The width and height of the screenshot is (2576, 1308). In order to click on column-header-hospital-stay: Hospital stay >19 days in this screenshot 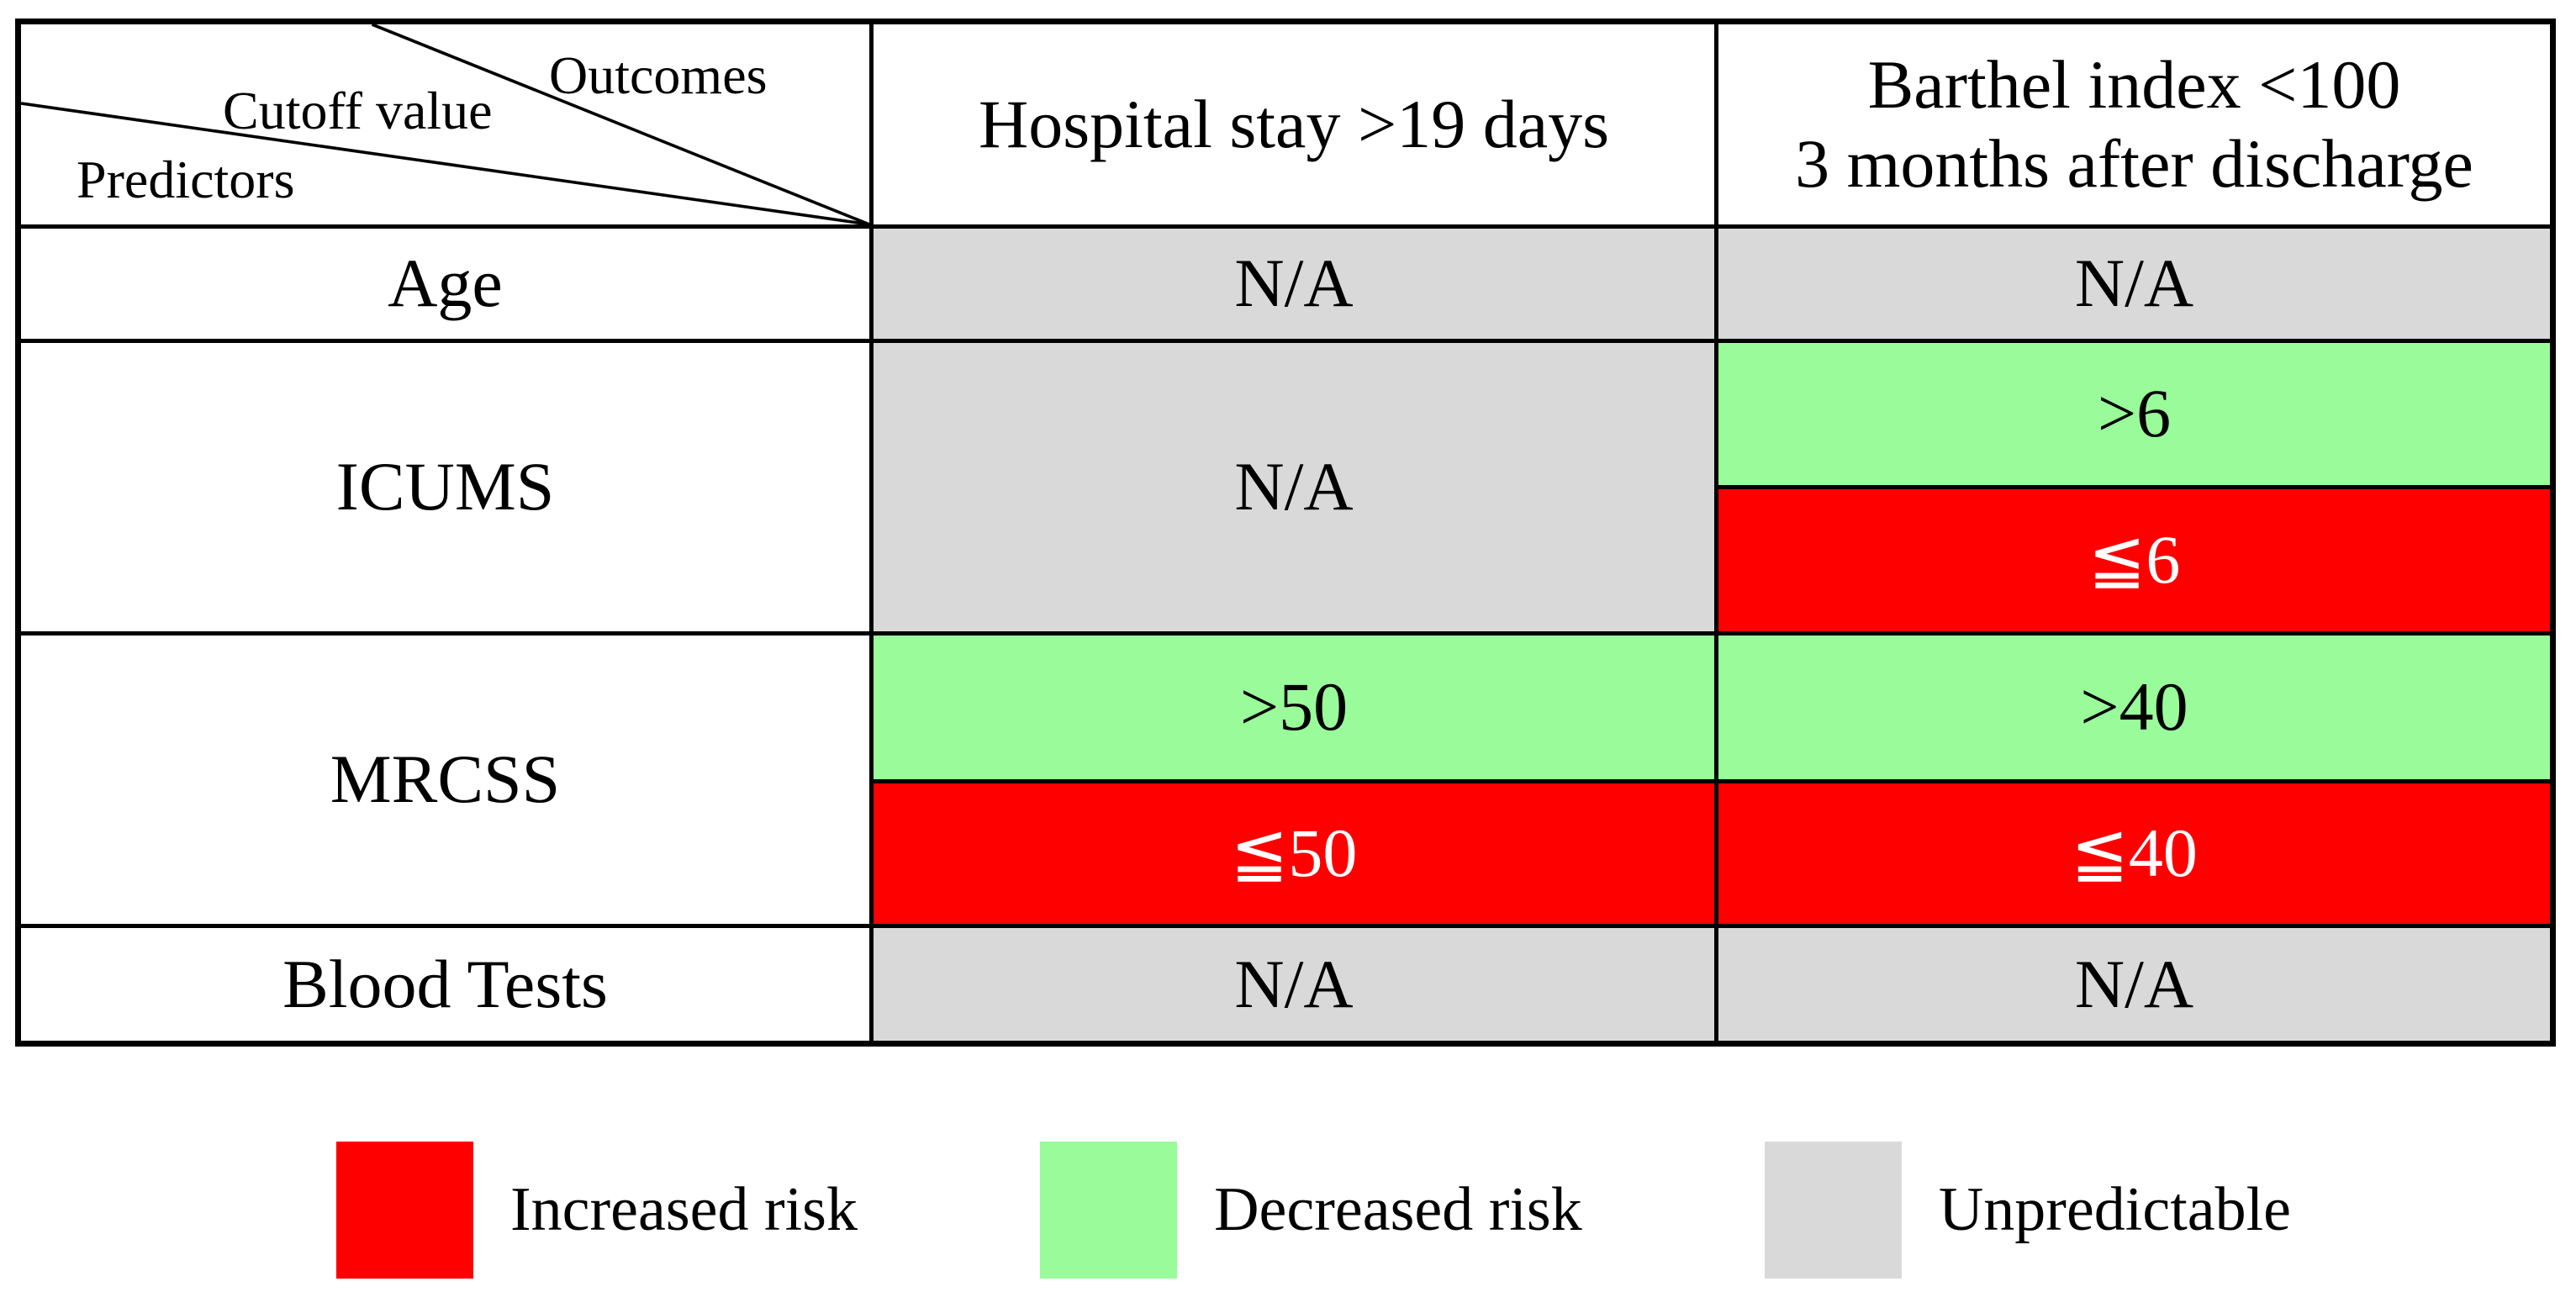, I will do `click(1293, 124)`.